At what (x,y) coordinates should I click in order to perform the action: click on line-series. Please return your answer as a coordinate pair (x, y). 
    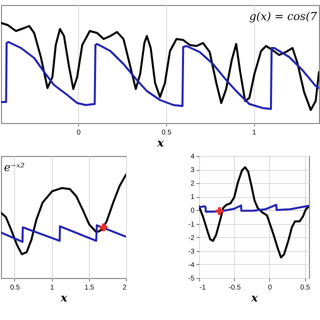
    Looking at the image, I should click on (254, 212).